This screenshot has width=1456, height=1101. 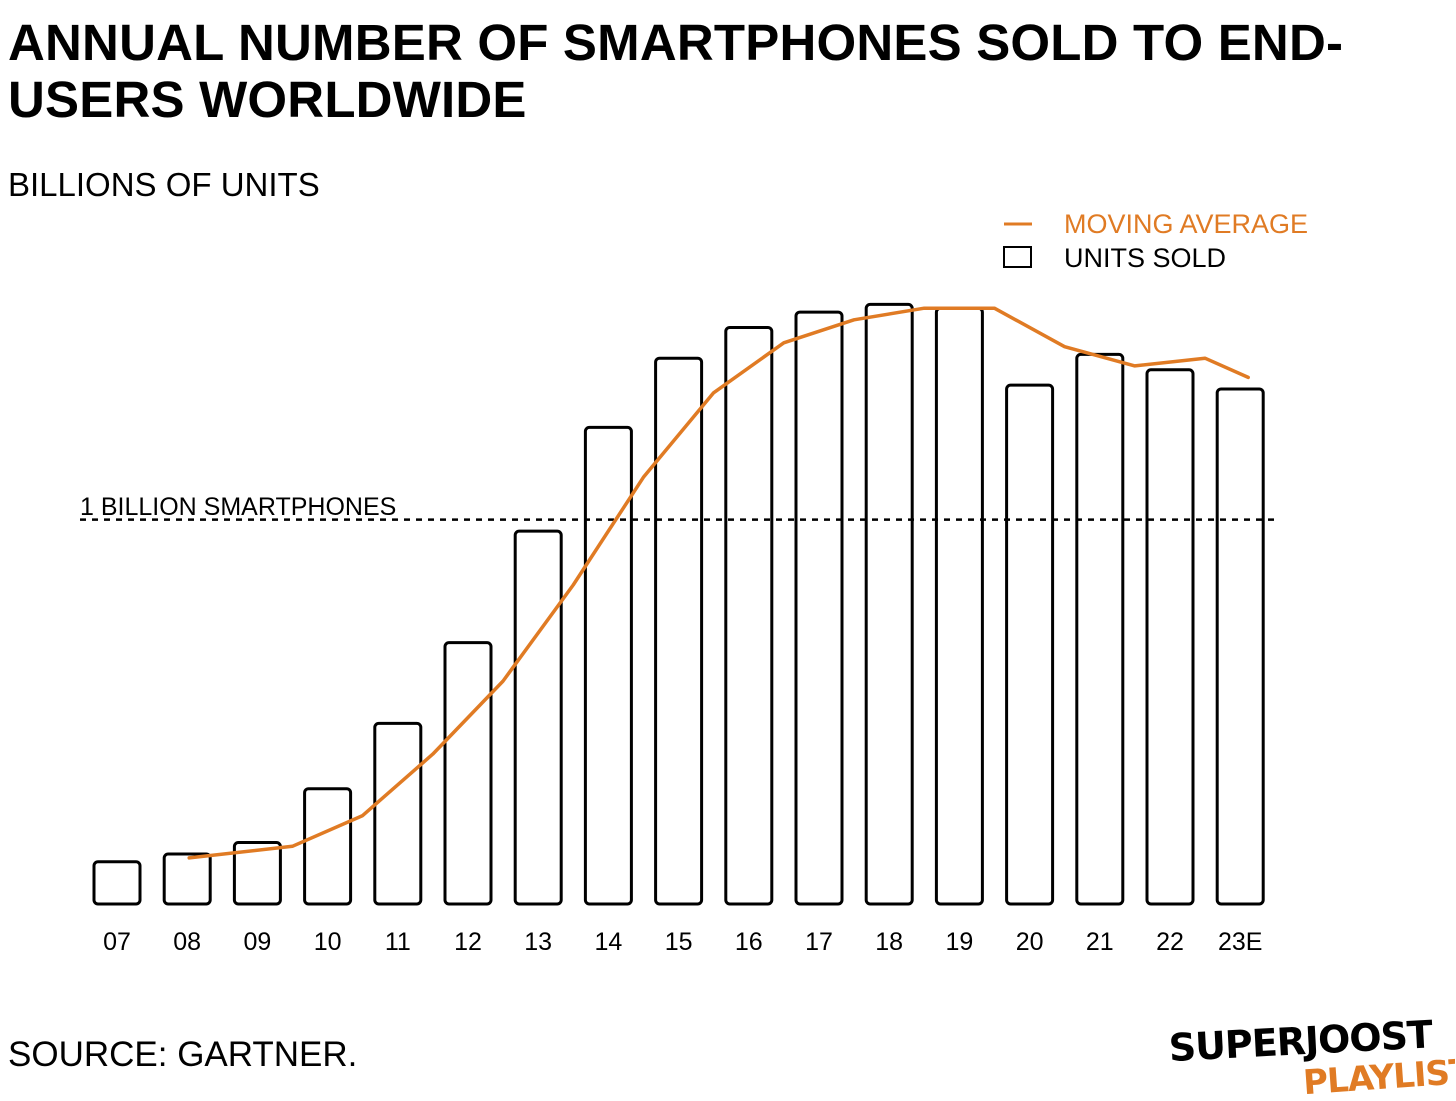 What do you see at coordinates (257, 942) in the screenshot?
I see `x-tick-label: 09` at bounding box center [257, 942].